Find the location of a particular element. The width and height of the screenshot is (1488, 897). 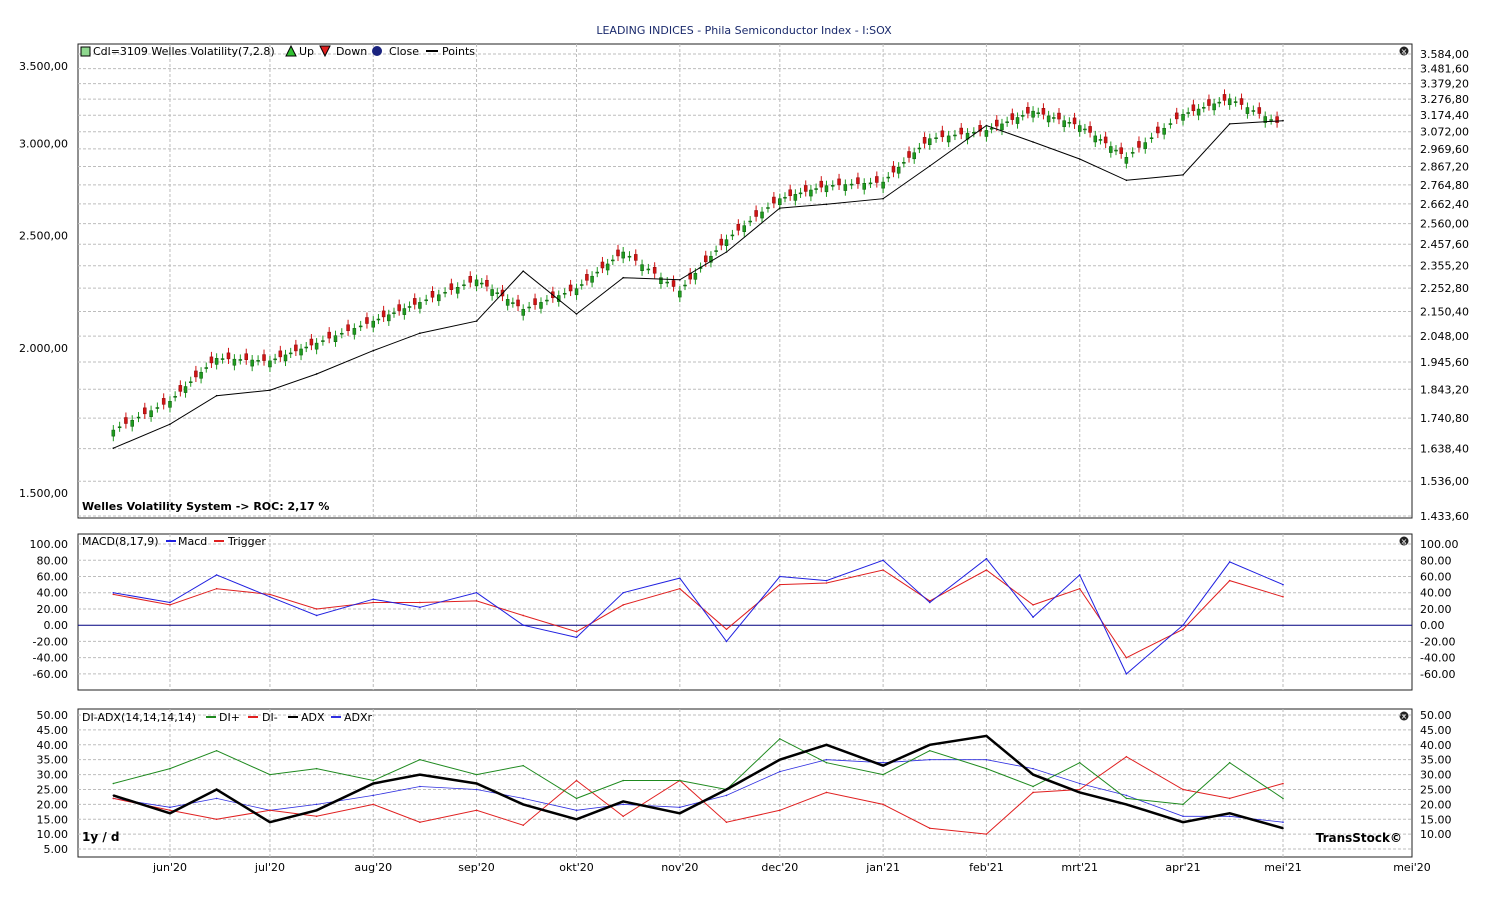

diplus-line is located at coordinates (698, 771).